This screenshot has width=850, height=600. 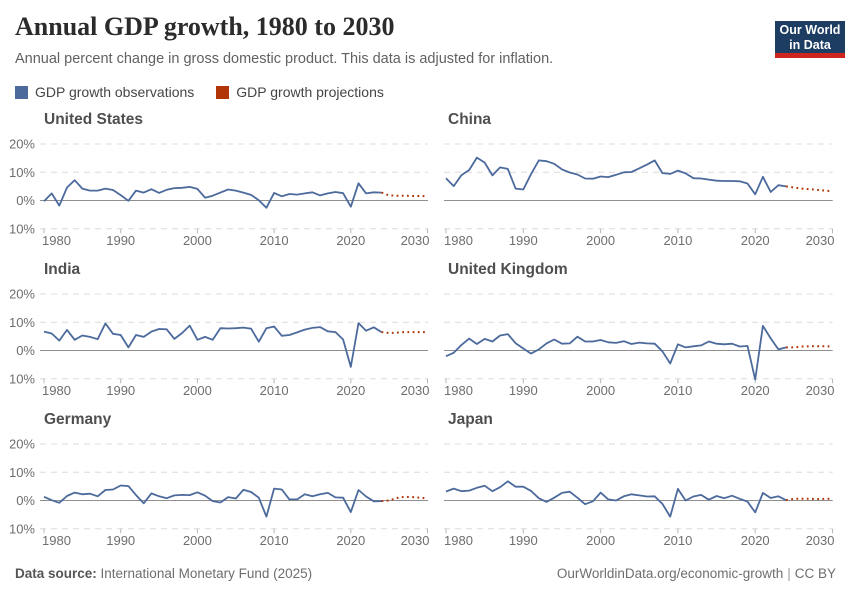 I want to click on panel-united-kingdom: United Kingdom 1980 1990 2000 2010 2020 2030, so click(x=639, y=330).